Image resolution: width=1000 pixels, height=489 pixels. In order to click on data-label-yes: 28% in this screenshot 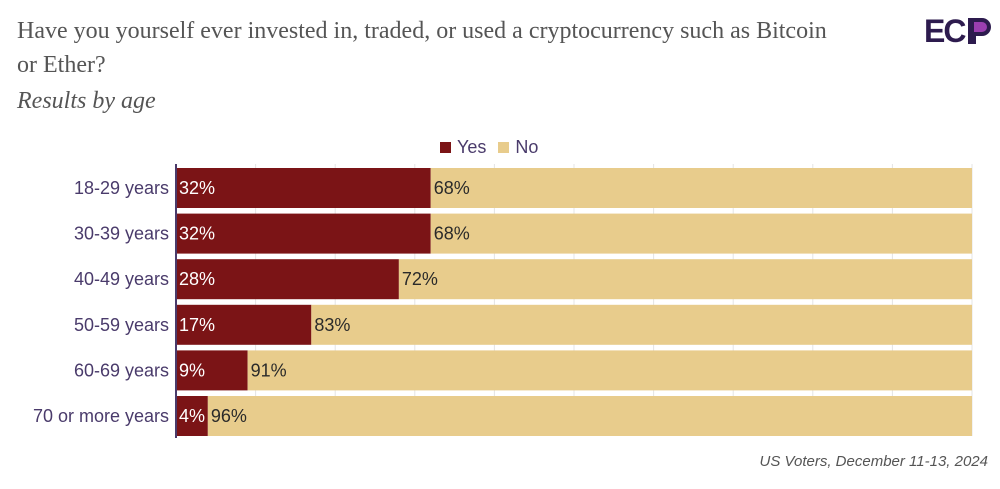, I will do `click(197, 279)`.